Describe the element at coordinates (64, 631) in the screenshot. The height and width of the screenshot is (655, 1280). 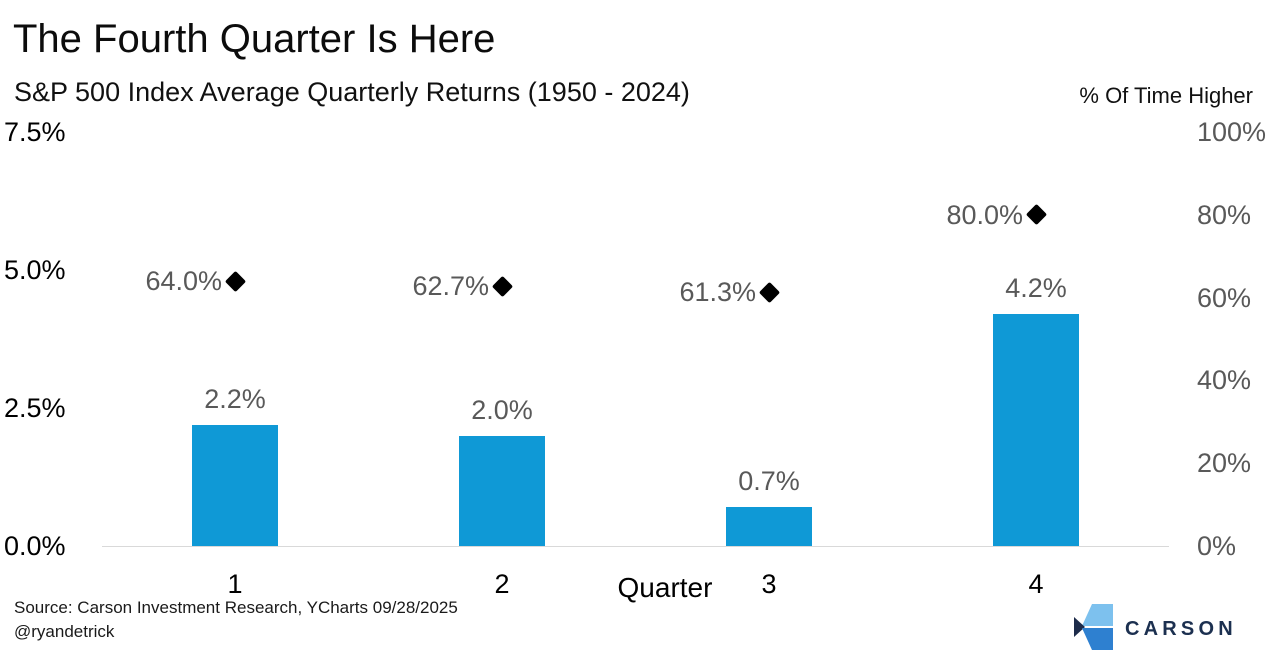
I see `author-handle: @ryandetrick` at that location.